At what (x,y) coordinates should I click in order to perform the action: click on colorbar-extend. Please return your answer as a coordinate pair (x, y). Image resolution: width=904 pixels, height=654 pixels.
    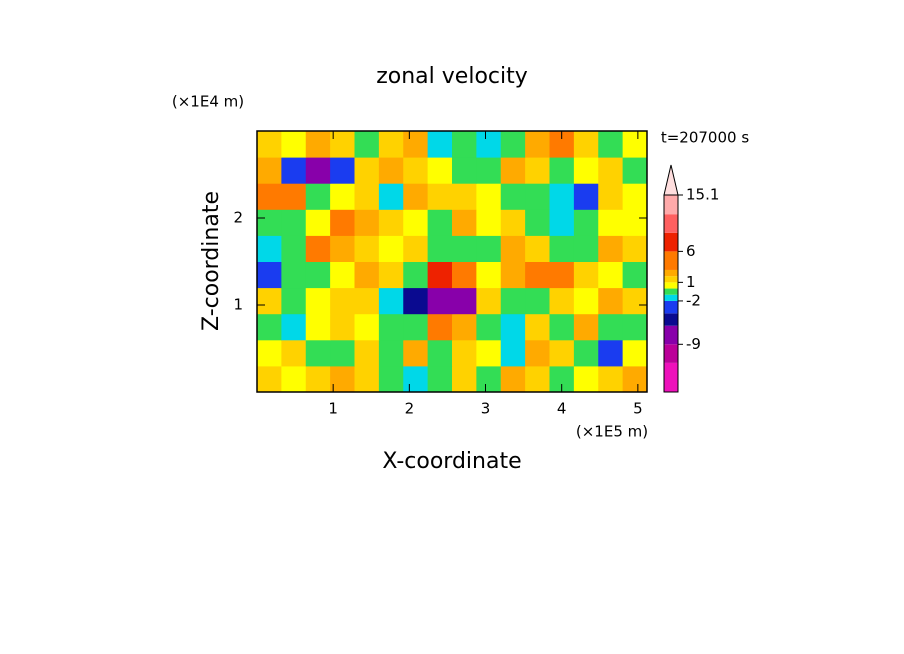
    Looking at the image, I should click on (671, 180).